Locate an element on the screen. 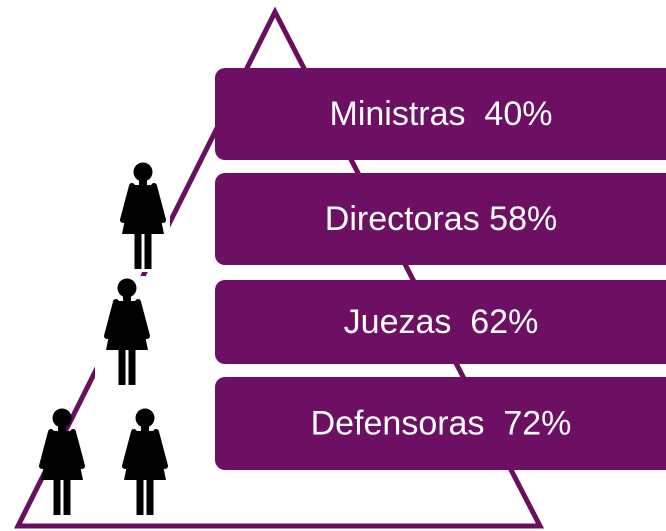 This screenshot has height=531, width=666. level-label: Ministras 40% is located at coordinates (441, 114).